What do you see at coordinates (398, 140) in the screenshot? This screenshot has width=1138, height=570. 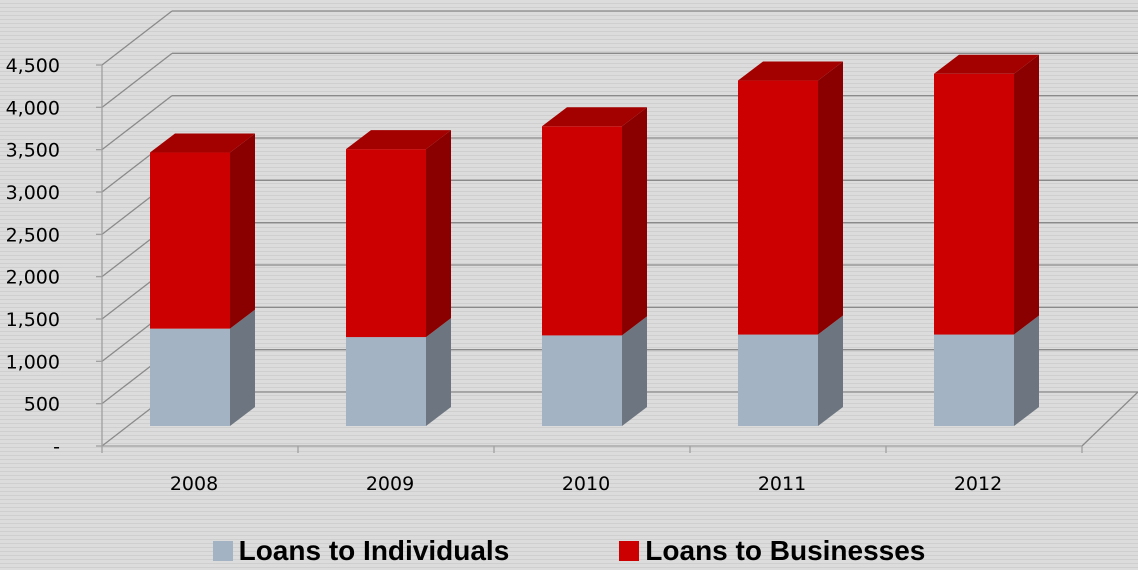 I see `bar-top-businesses-2009` at bounding box center [398, 140].